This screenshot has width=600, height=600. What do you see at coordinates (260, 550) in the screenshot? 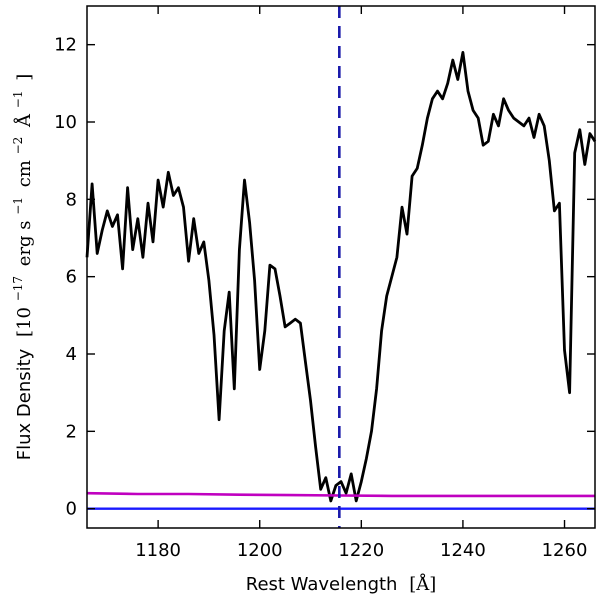
I see `x-tick-label: 1200` at bounding box center [260, 550].